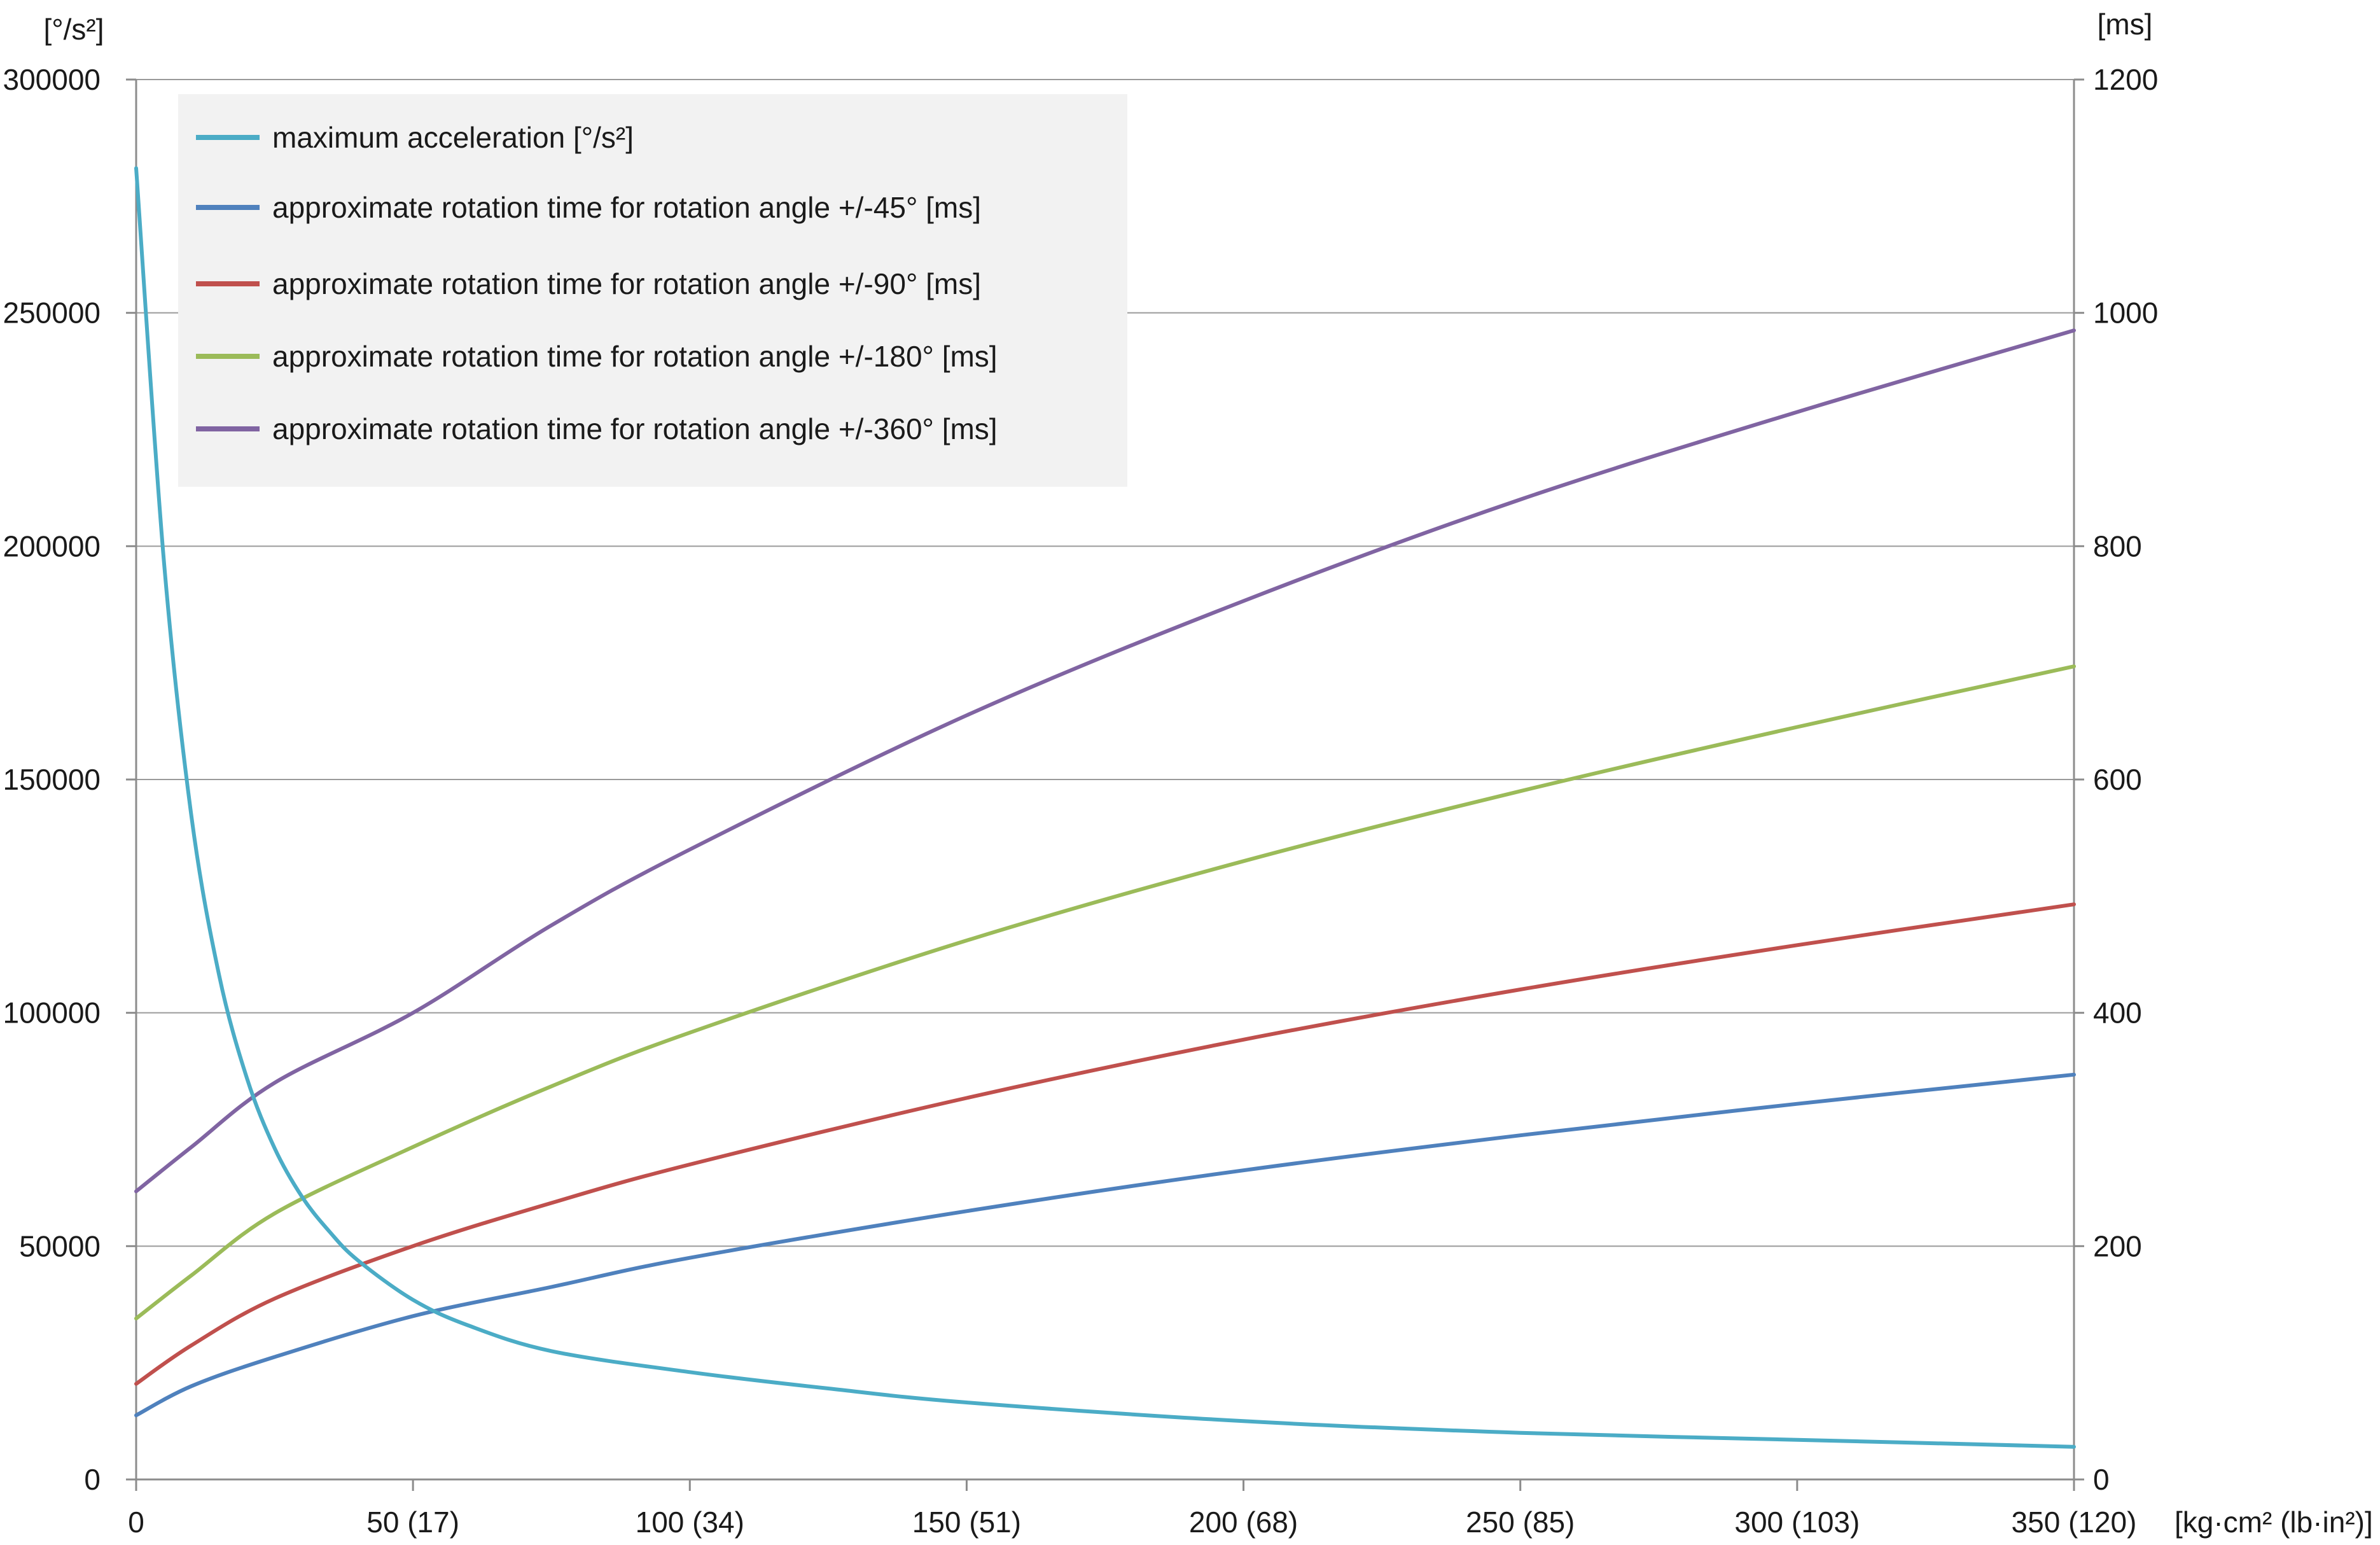 This screenshot has width=2380, height=1545. What do you see at coordinates (93, 1479) in the screenshot?
I see `y-left-tick-label: 0` at bounding box center [93, 1479].